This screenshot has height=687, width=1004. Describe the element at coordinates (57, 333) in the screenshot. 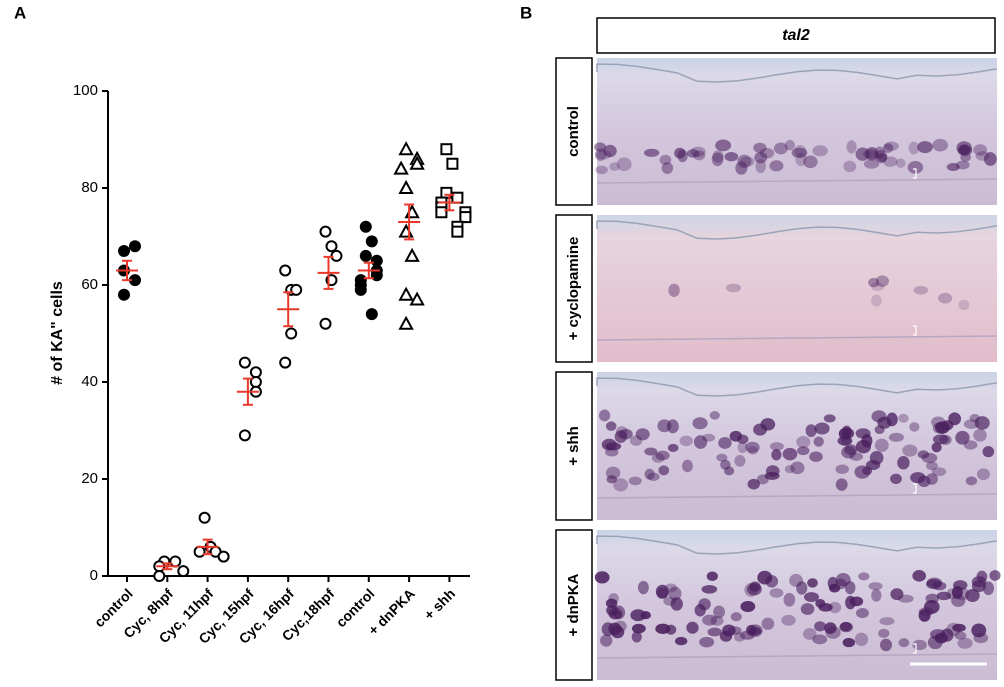

I see `y-axis-label: # of KA" cells` at that location.